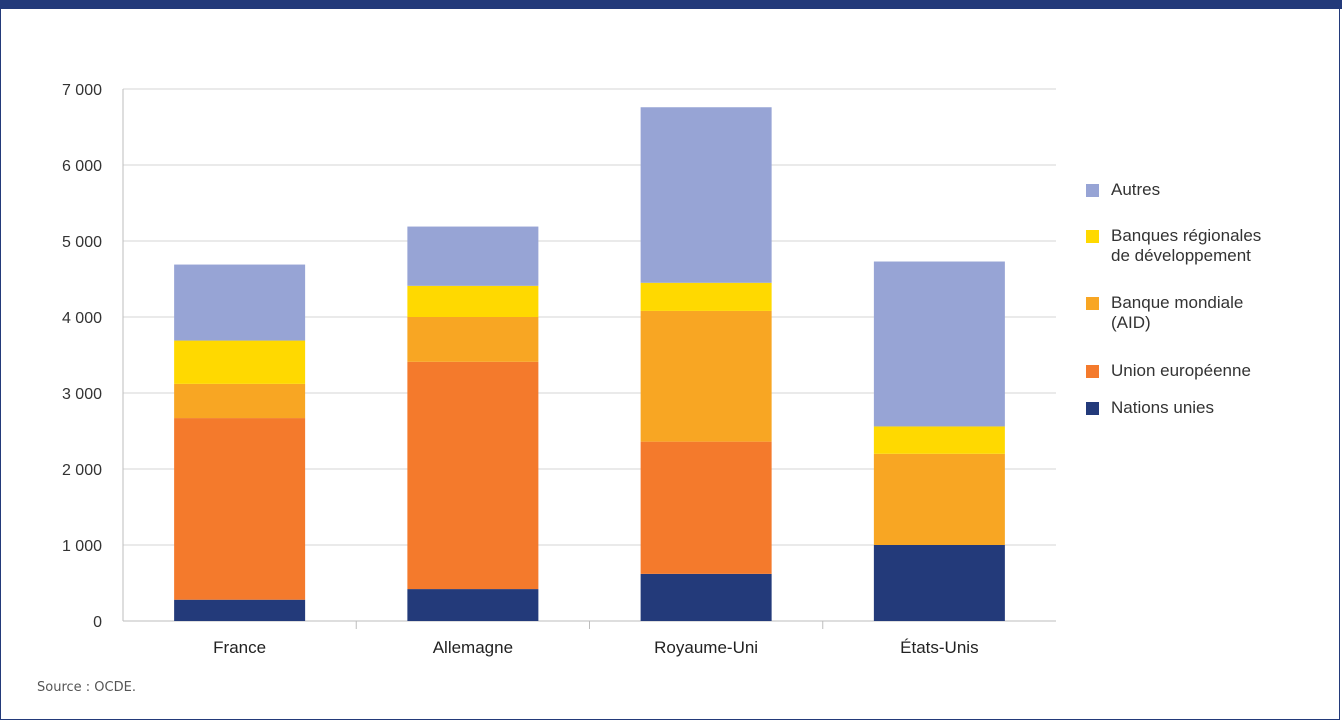 Image resolution: width=1342 pixels, height=722 pixels. I want to click on legend-item: Banques régionales de développement, so click(1173, 246).